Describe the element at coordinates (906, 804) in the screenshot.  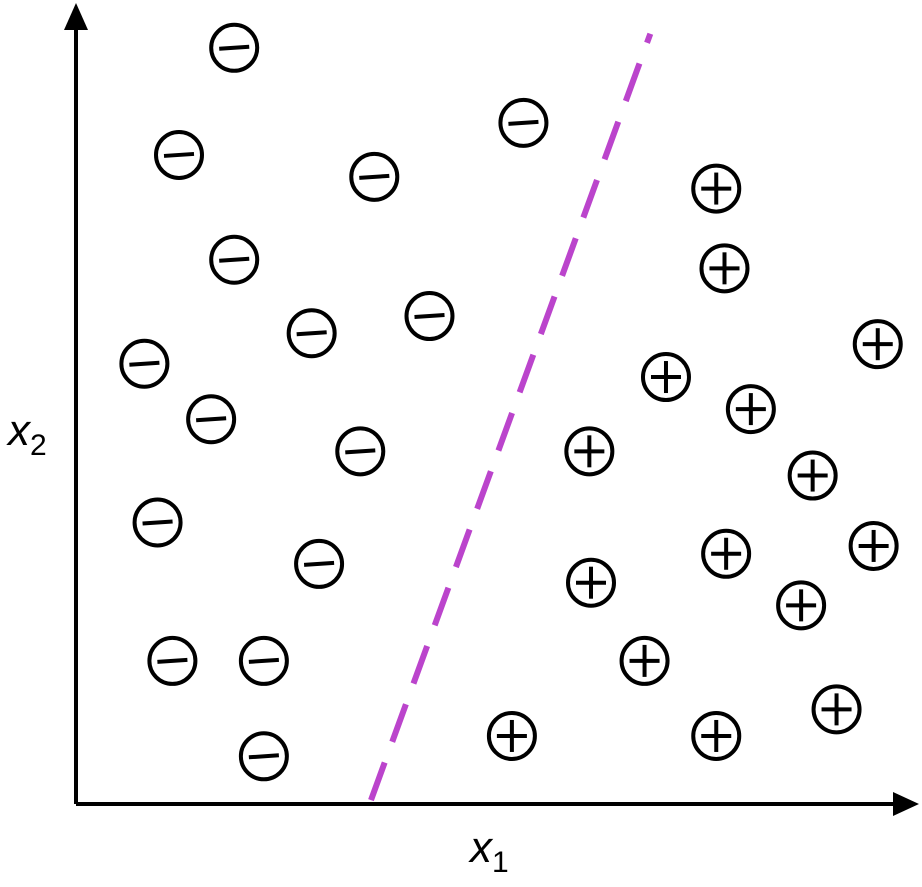
I see `x-axis-arrow` at that location.